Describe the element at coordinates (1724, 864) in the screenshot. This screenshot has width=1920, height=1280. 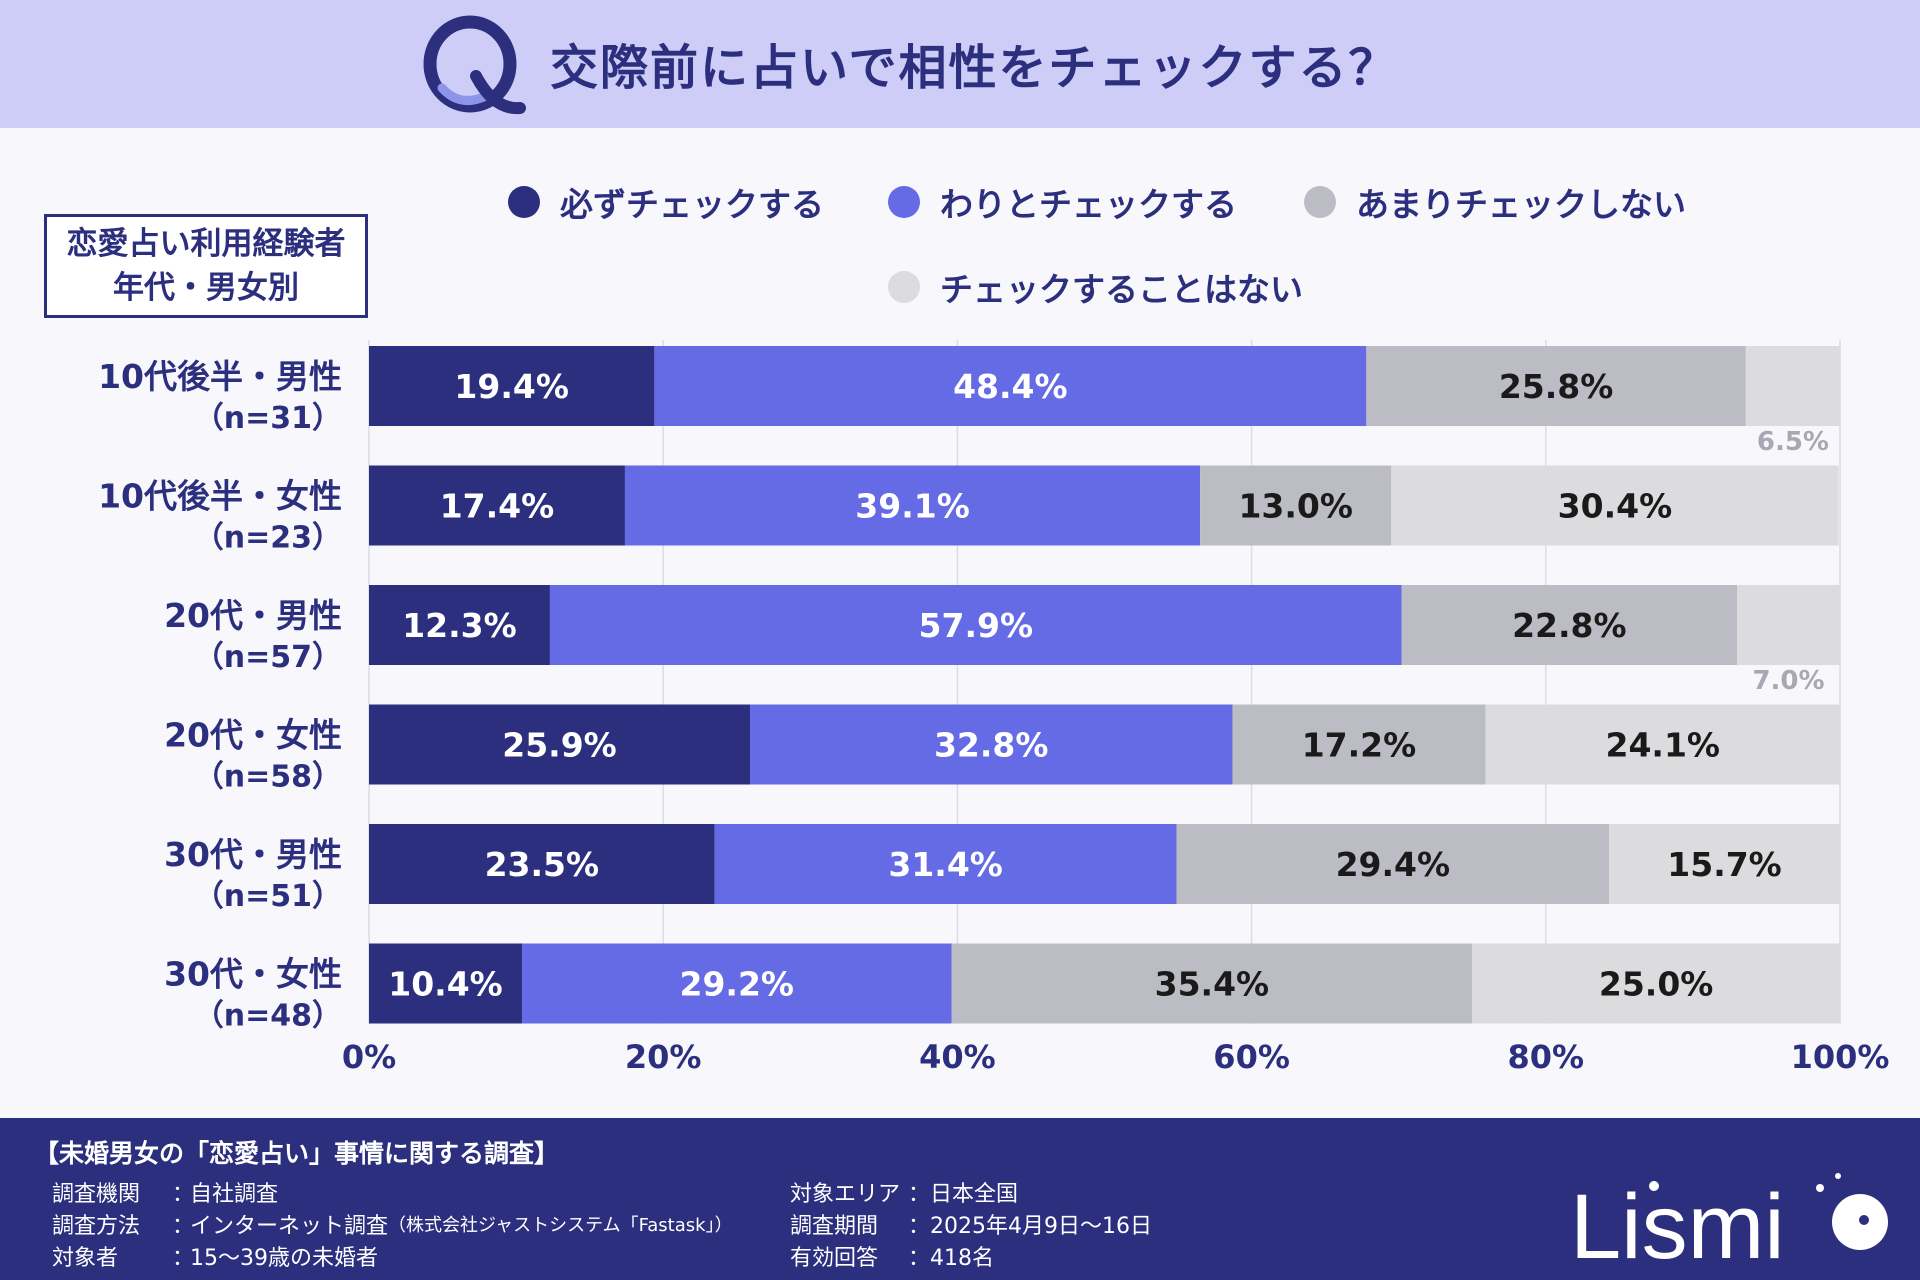
I see `data-label: 15.7%` at that location.